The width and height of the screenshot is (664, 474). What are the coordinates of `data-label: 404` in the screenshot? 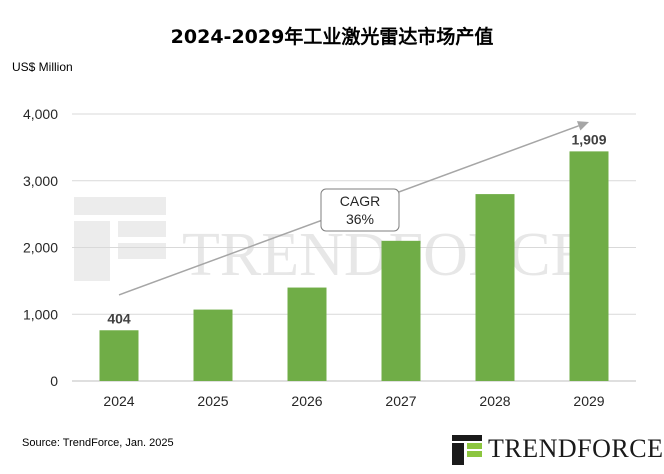 It's located at (119, 318).